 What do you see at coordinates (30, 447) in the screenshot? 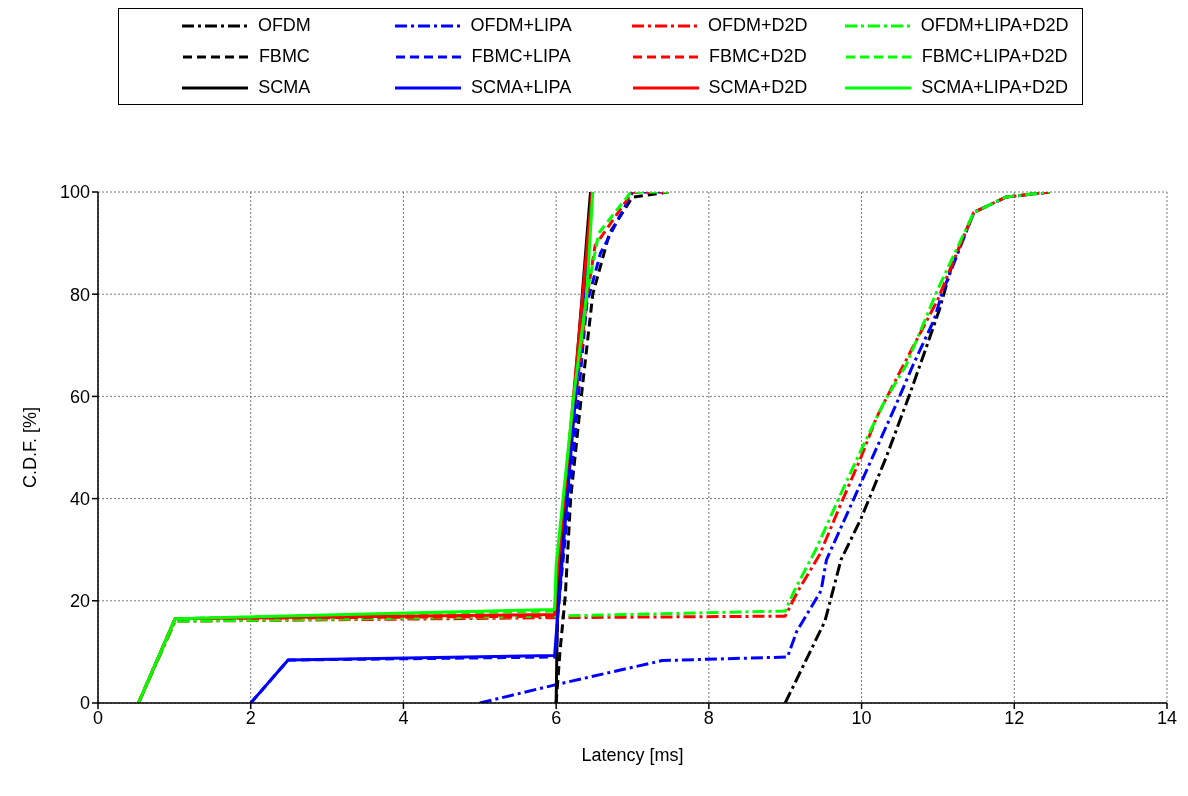
I see `y-axis-title: C.D.F. [%]` at bounding box center [30, 447].